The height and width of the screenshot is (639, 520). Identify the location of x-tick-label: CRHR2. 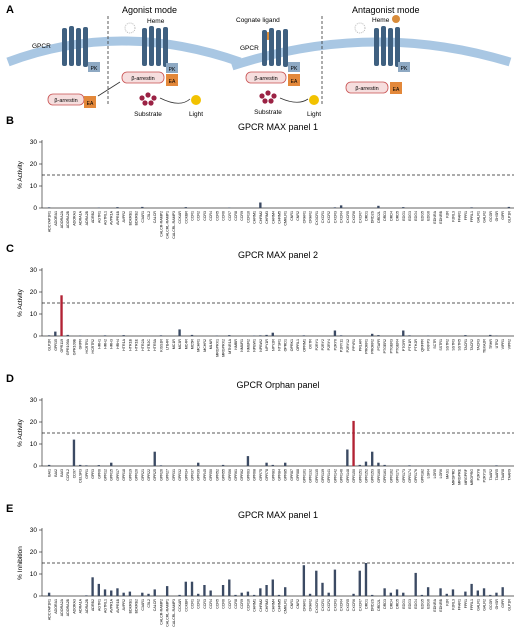
(311, 605).